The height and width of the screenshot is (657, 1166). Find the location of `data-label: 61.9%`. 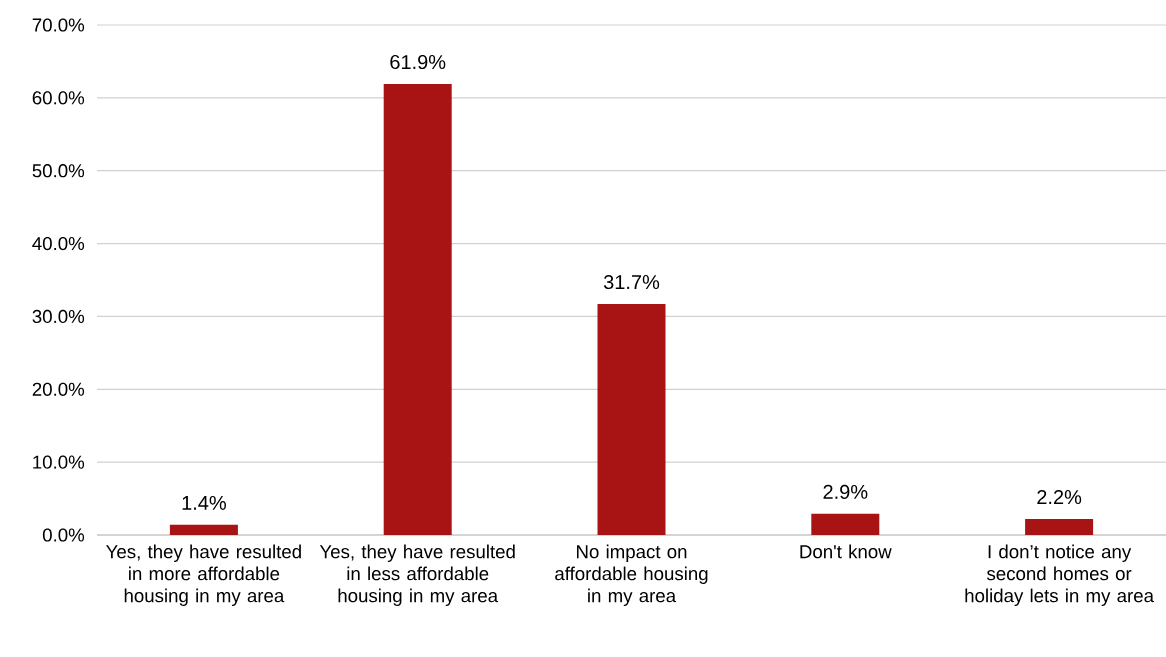

data-label: 61.9% is located at coordinates (418, 62).